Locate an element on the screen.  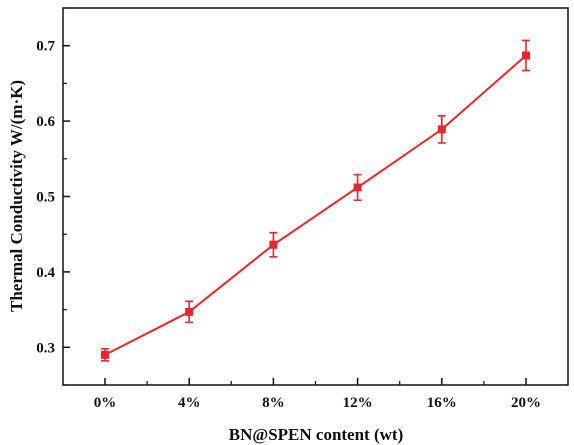
x-axis-title: BN@SPEN content (wt) is located at coordinates (316, 434).